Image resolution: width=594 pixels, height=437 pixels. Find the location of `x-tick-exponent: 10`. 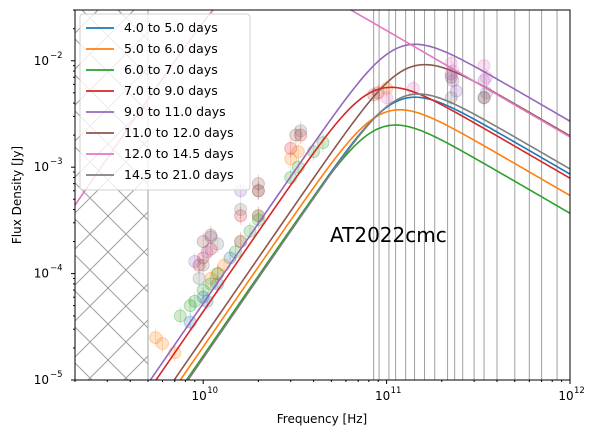

x-tick-exponent: 10 is located at coordinates (212, 391).